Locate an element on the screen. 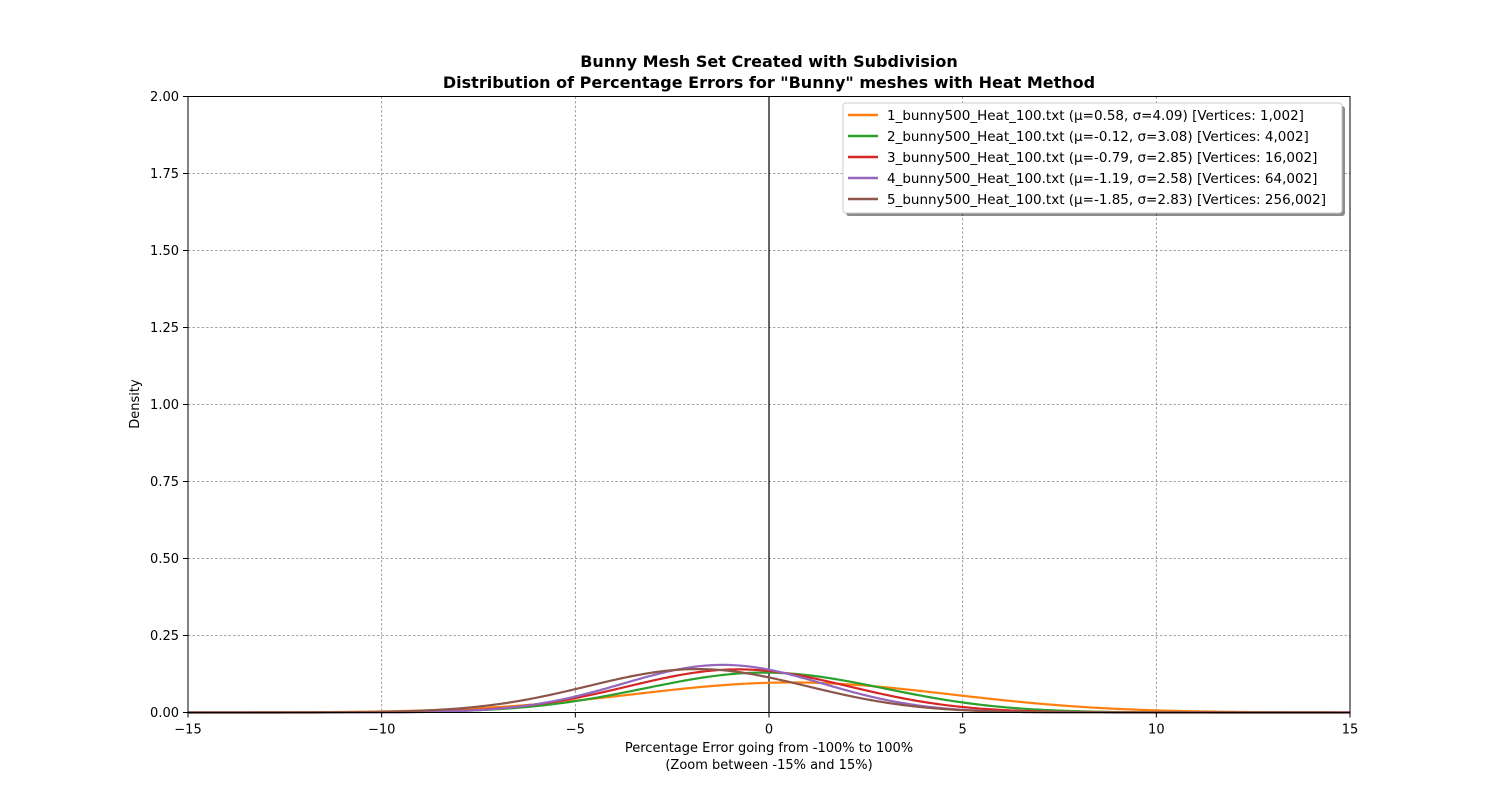  x-tick-label: 5 is located at coordinates (963, 730).